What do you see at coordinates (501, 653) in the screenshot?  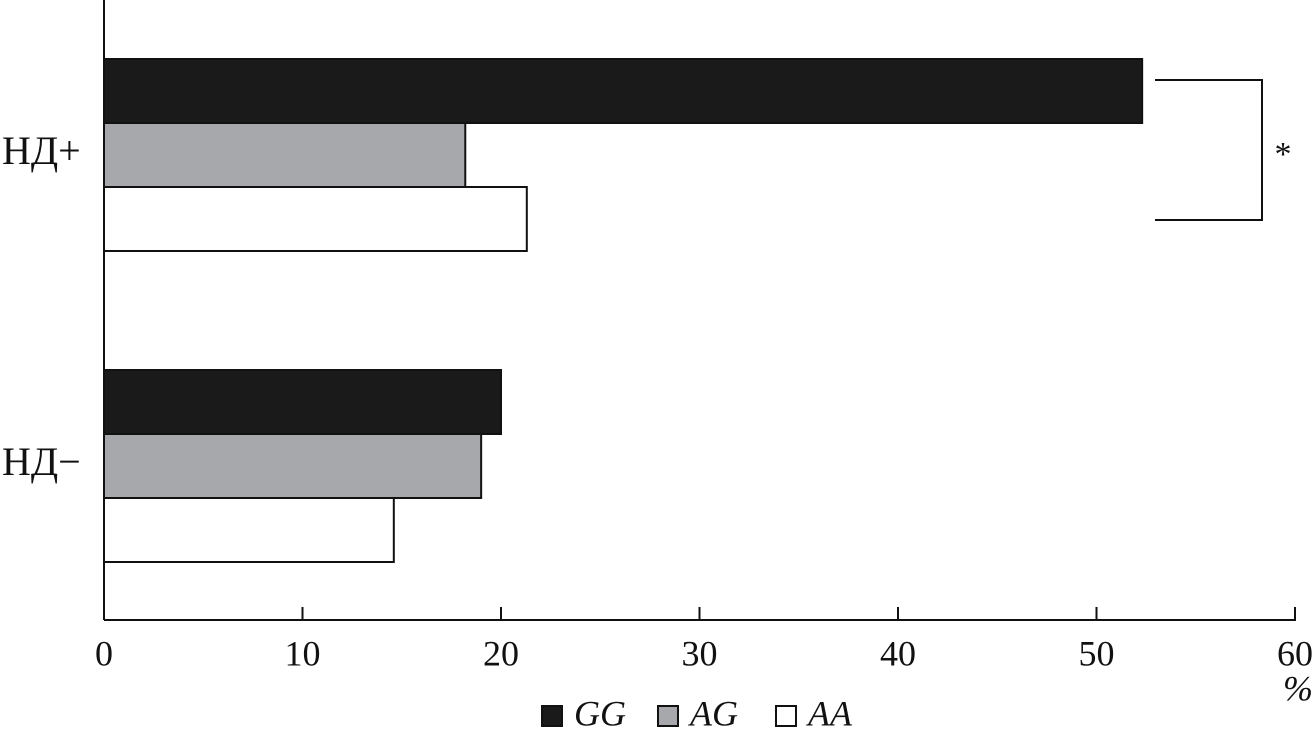 I see `x-tick-label: 20` at bounding box center [501, 653].